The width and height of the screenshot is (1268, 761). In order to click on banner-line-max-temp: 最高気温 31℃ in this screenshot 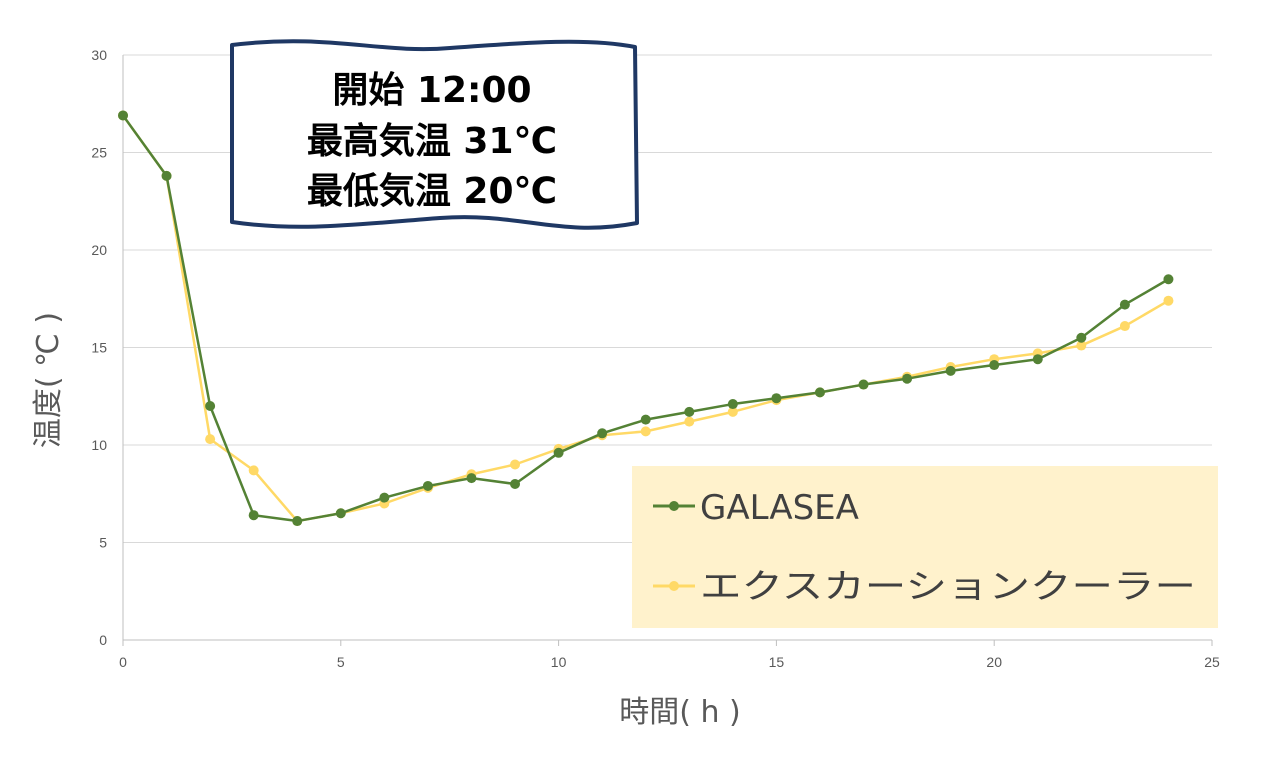, I will do `click(432, 141)`.